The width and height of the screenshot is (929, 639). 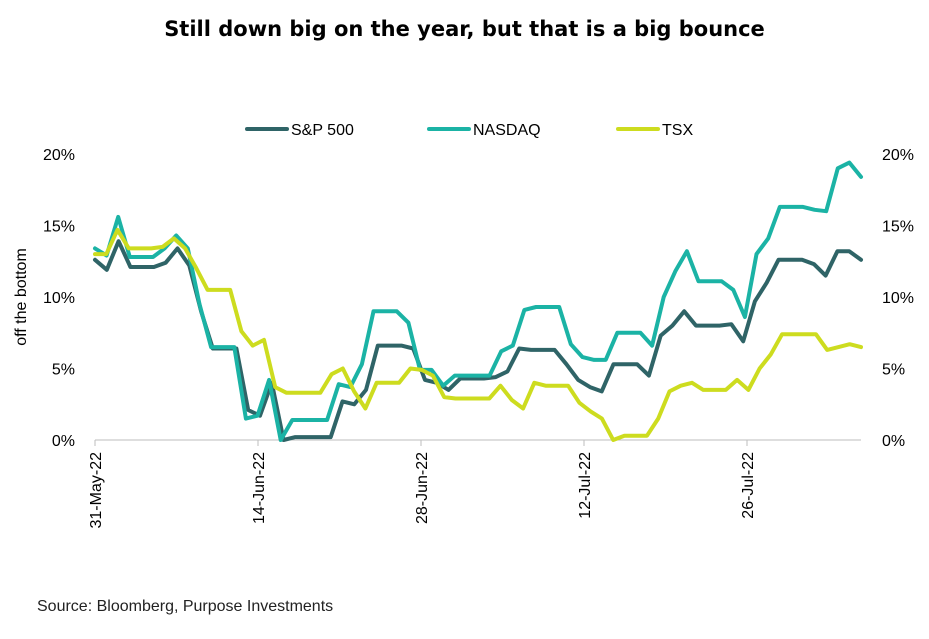 I want to click on source-note: Source: Bloomberg, Purpose Investments, so click(x=185, y=606).